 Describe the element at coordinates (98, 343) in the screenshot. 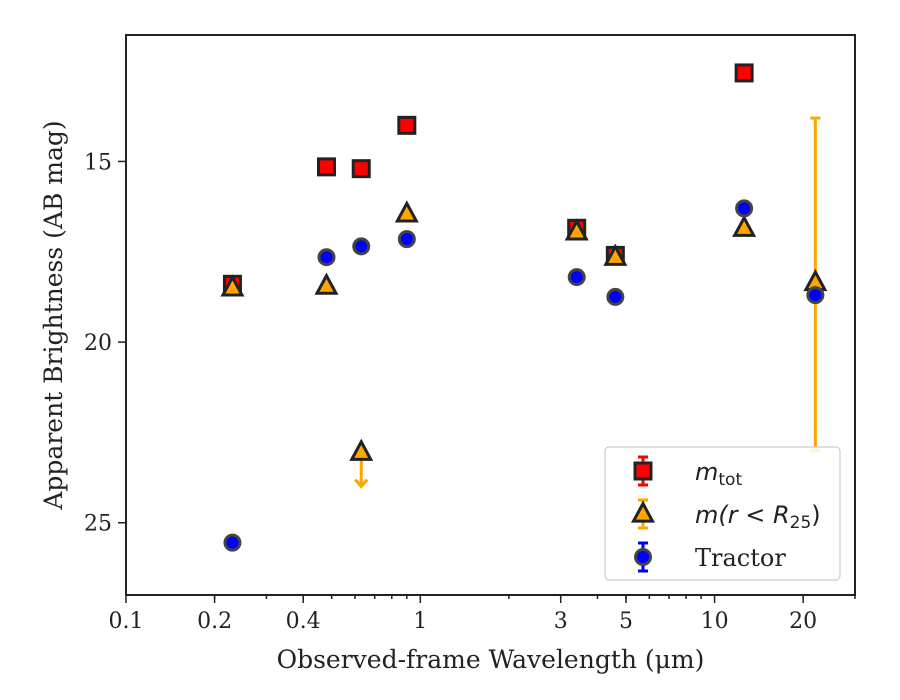

I see `y-tick-label: 20` at that location.